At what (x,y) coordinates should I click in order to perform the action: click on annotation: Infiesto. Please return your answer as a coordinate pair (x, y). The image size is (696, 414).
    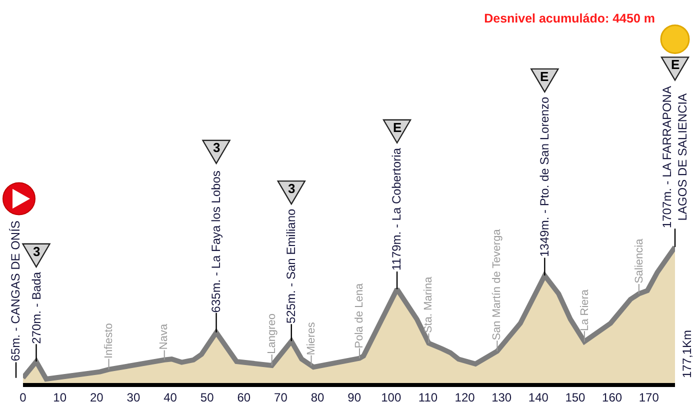
    Looking at the image, I should click on (109, 341).